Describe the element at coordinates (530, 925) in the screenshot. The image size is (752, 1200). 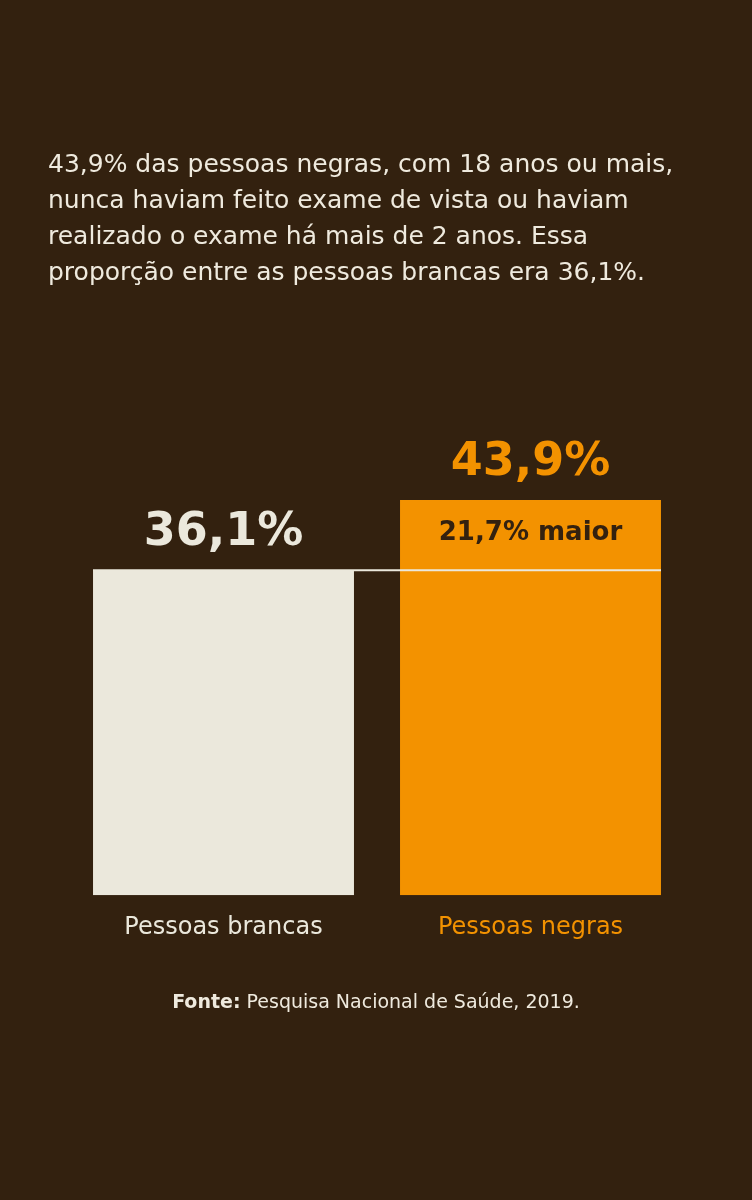
I see `x-tick-label: Pessoas negras` at that location.